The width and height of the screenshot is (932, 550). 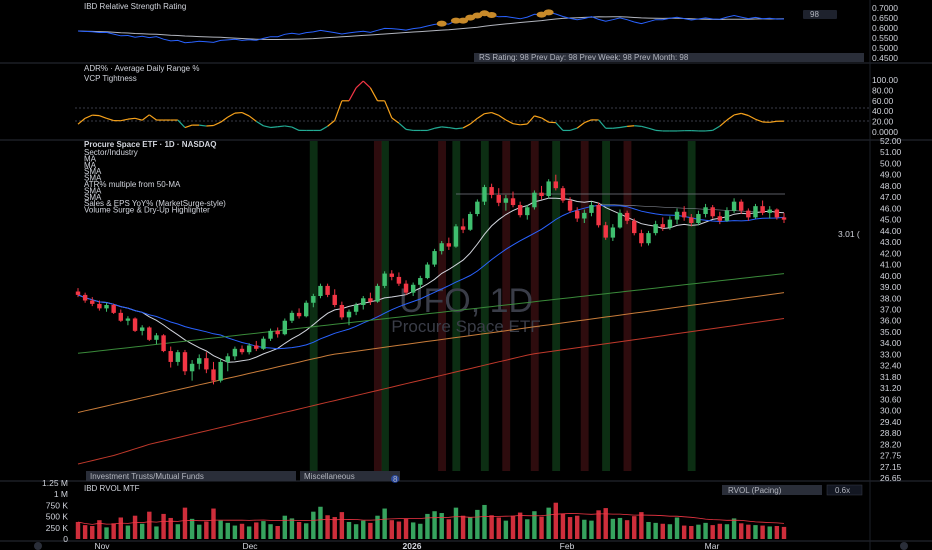 I want to click on settings-icon, so click(x=904, y=546).